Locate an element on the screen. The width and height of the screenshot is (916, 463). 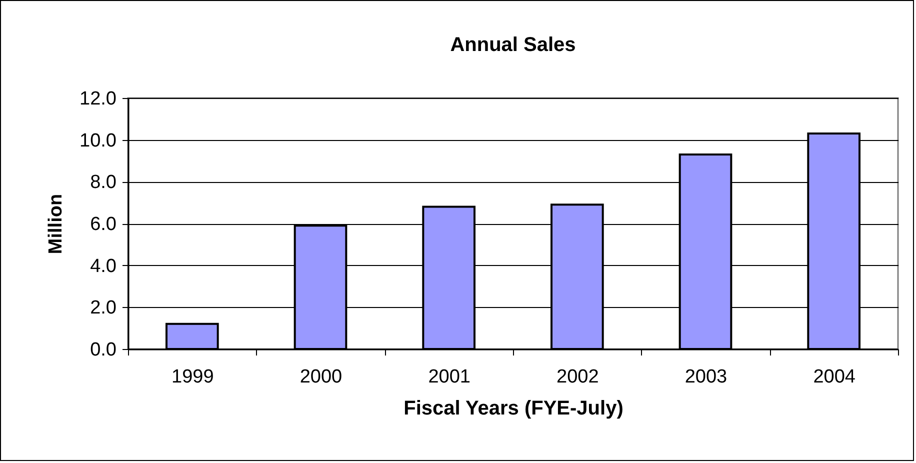
y-tick-label: 0.0 is located at coordinates (103, 350).